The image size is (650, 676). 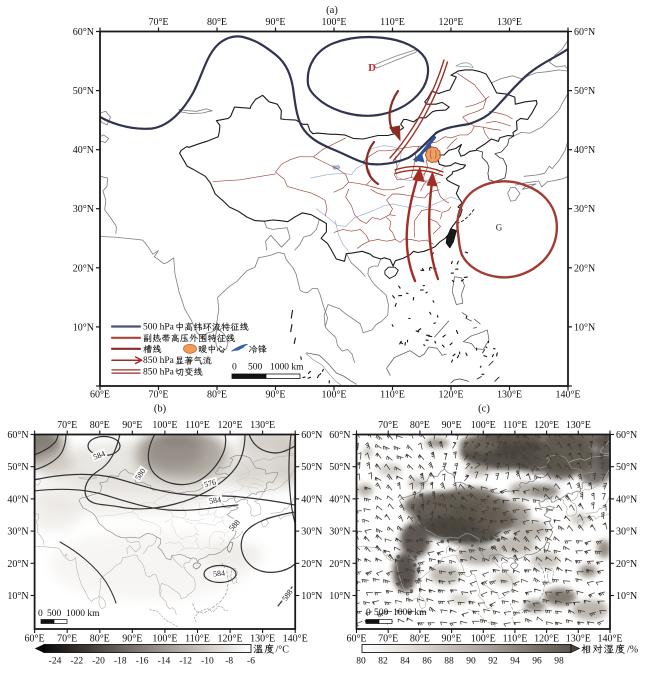 What do you see at coordinates (361, 662) in the screenshot?
I see `svg-text: 80` at bounding box center [361, 662].